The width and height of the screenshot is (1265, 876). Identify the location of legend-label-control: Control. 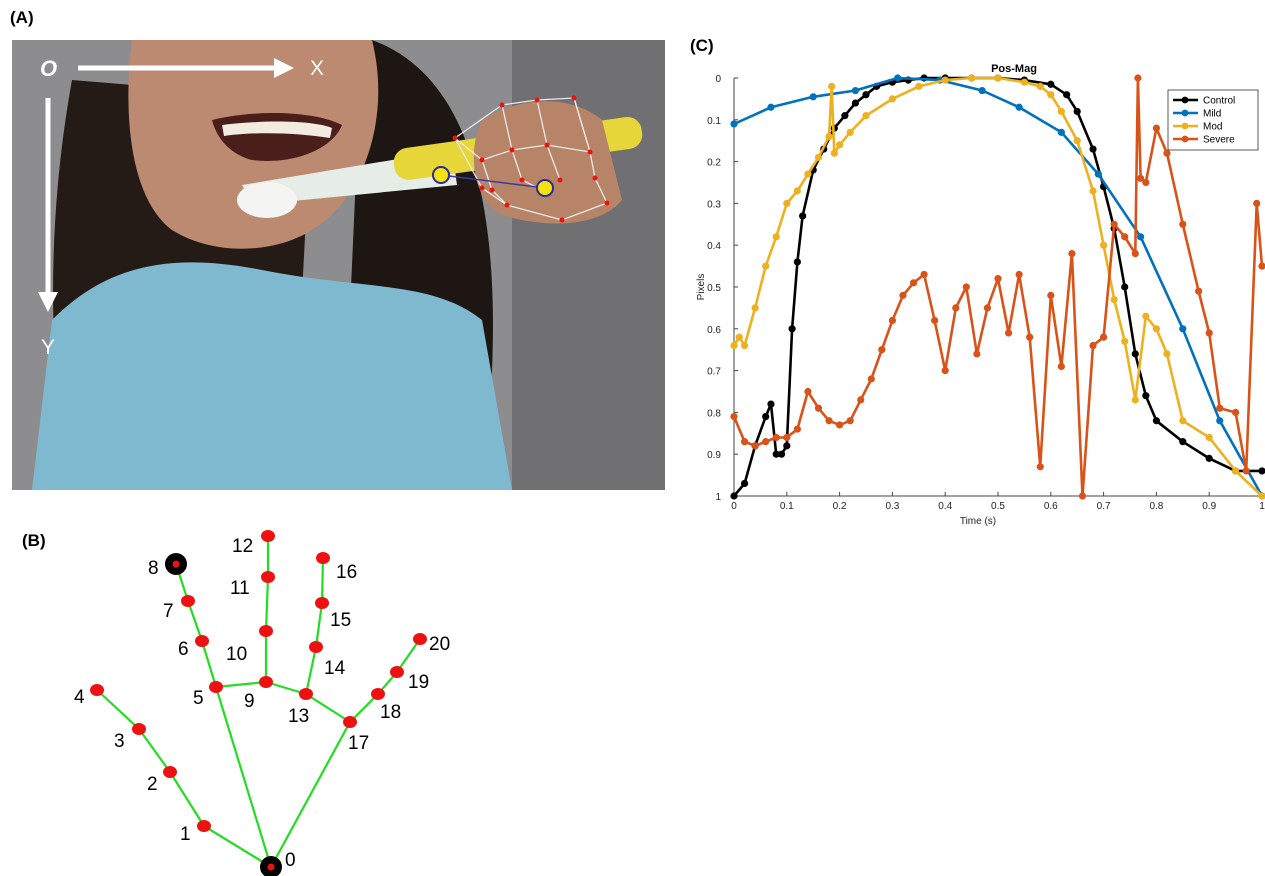
(1219, 101).